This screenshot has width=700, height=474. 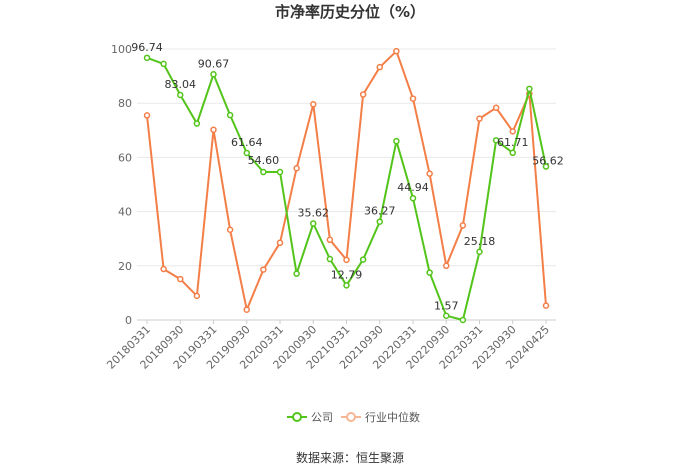 I want to click on data-label: 56.62, so click(x=548, y=161).